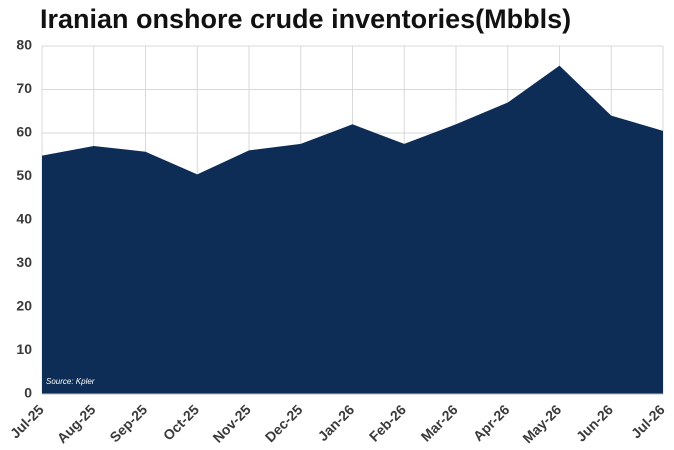  Describe the element at coordinates (24, 88) in the screenshot. I see `y-tick-label: 70` at that location.